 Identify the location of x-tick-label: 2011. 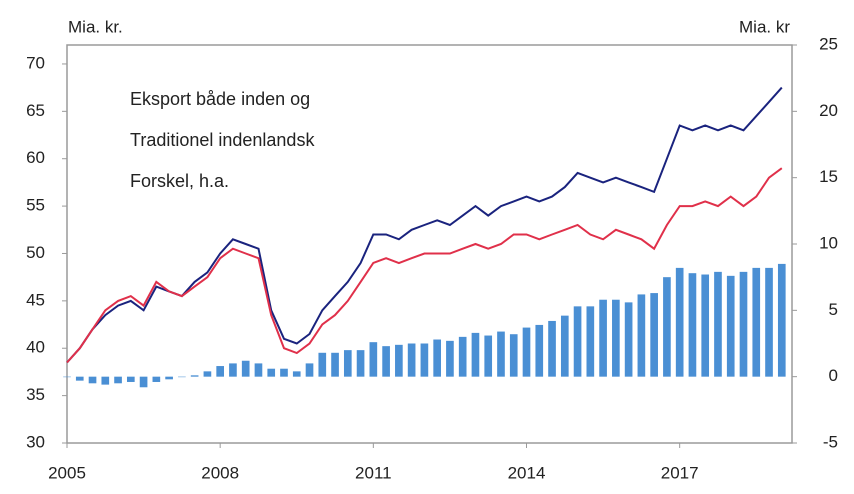
(373, 472).